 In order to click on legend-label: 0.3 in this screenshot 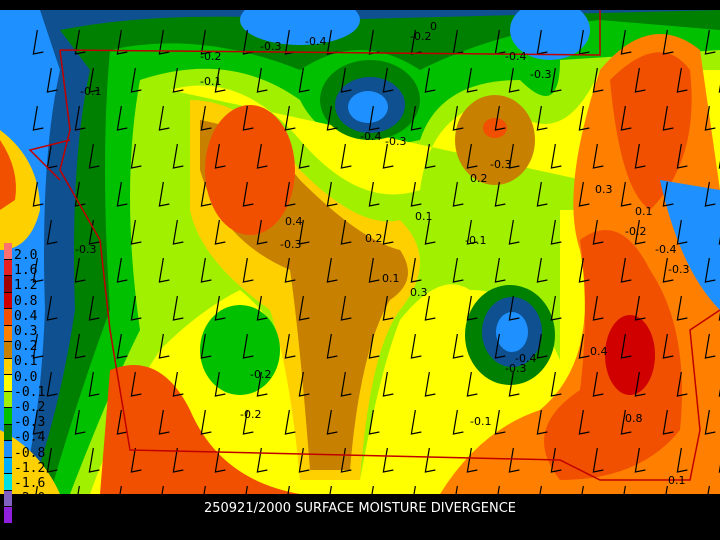, I will do `click(26, 332)`.